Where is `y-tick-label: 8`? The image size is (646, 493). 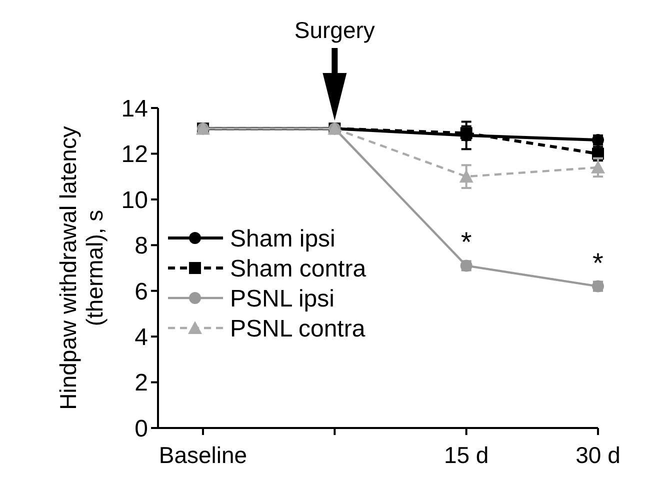
y-tick-label: 8 is located at coordinates (141, 246).